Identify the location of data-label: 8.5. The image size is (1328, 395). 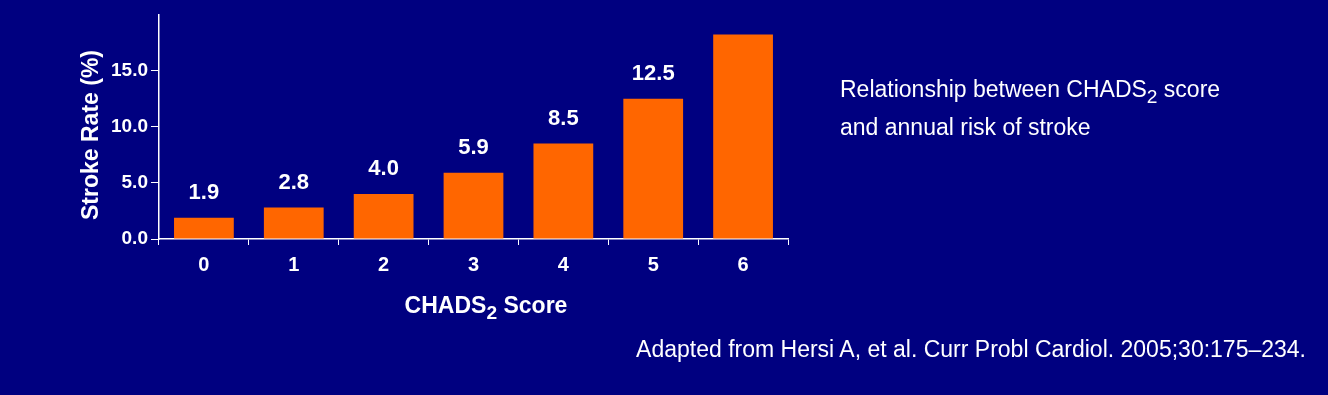
(563, 117).